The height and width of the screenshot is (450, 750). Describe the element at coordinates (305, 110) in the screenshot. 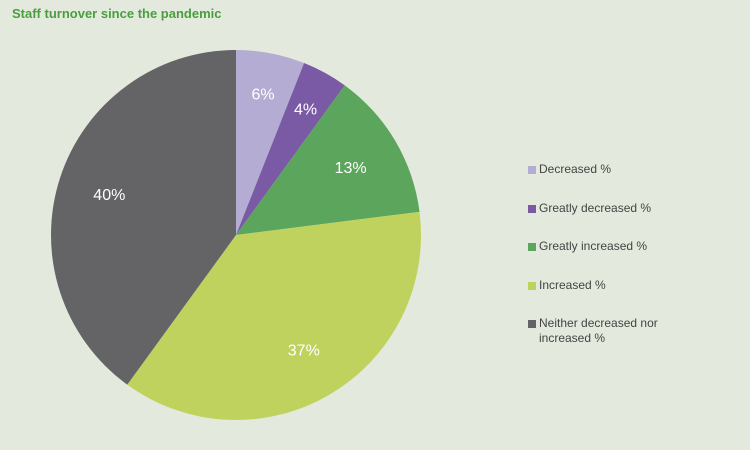

I see `pie-slice-label: 4%` at that location.